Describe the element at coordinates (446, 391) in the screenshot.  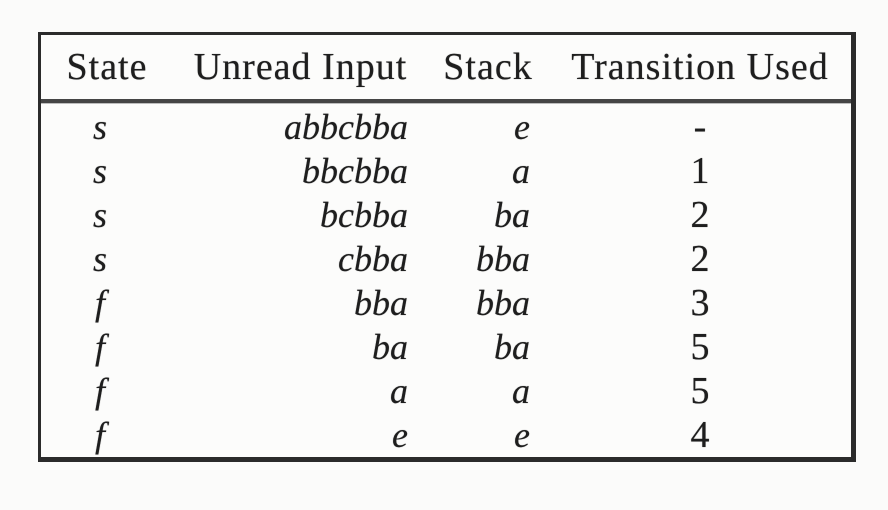
I see `table-row: f a a 5` at that location.